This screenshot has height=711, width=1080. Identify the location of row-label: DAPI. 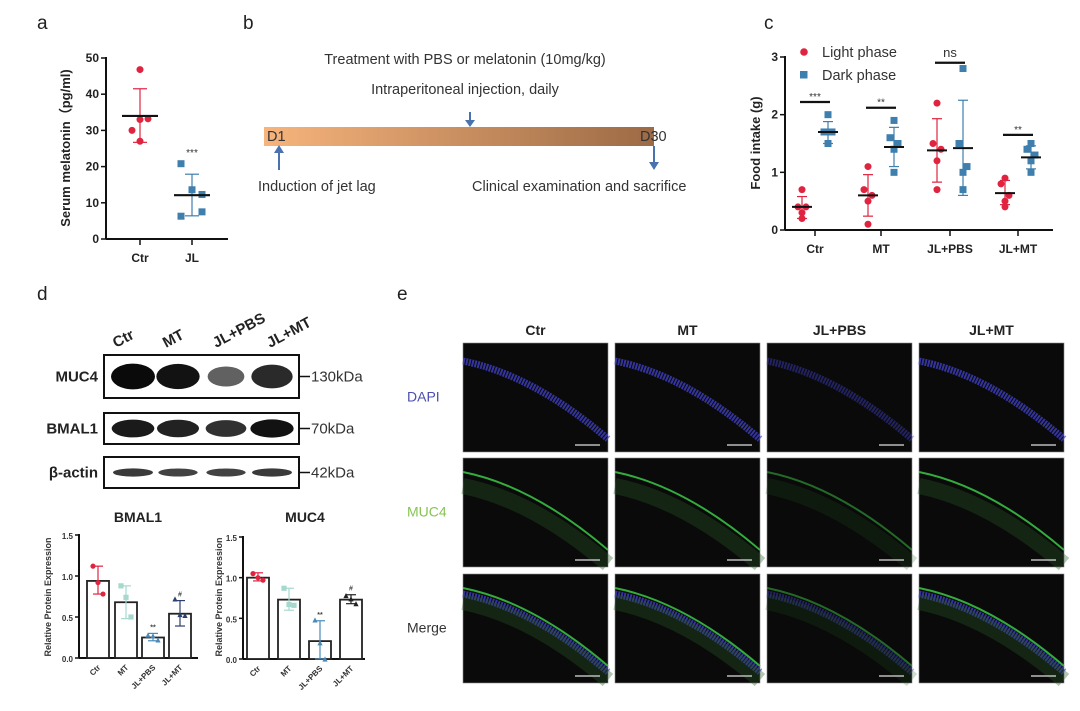
(423, 397).